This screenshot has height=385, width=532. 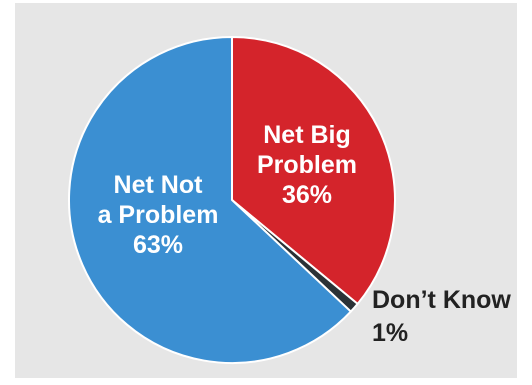 I want to click on slice-label-net-not-a-problem: Net Not a Problem 63%, so click(x=158, y=215).